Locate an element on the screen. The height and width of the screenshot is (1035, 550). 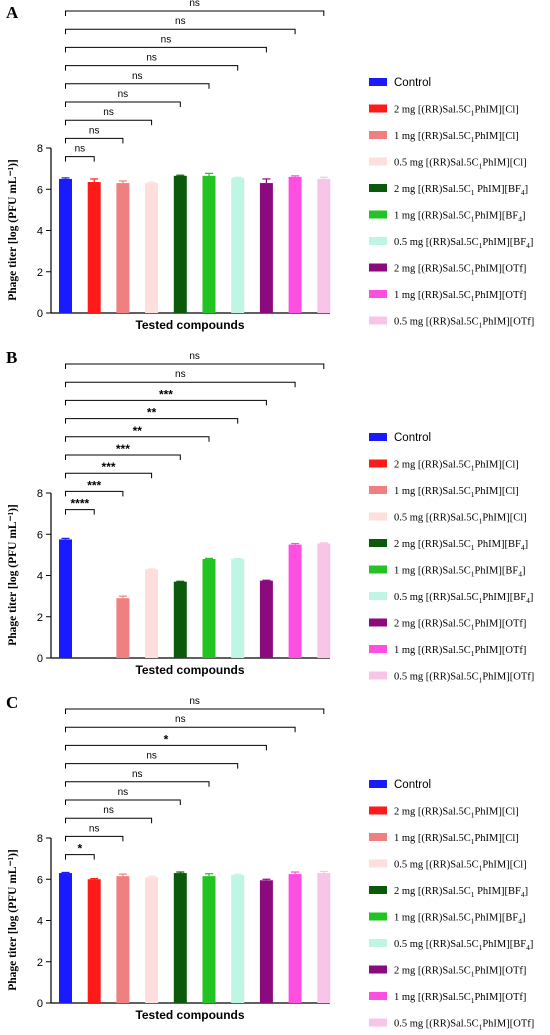
panel-letter: C is located at coordinates (12, 702).